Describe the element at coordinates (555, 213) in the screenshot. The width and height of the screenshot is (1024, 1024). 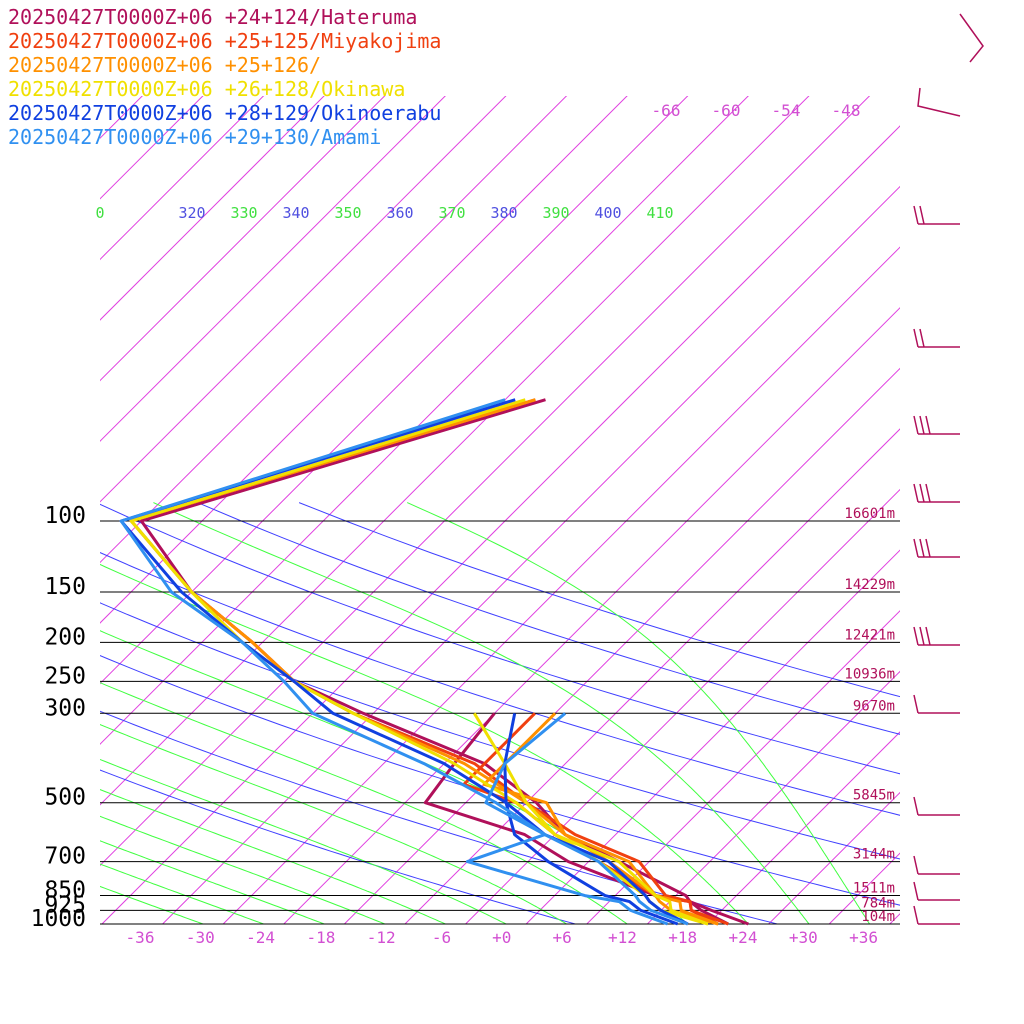
I see `theta-label: 390` at that location.